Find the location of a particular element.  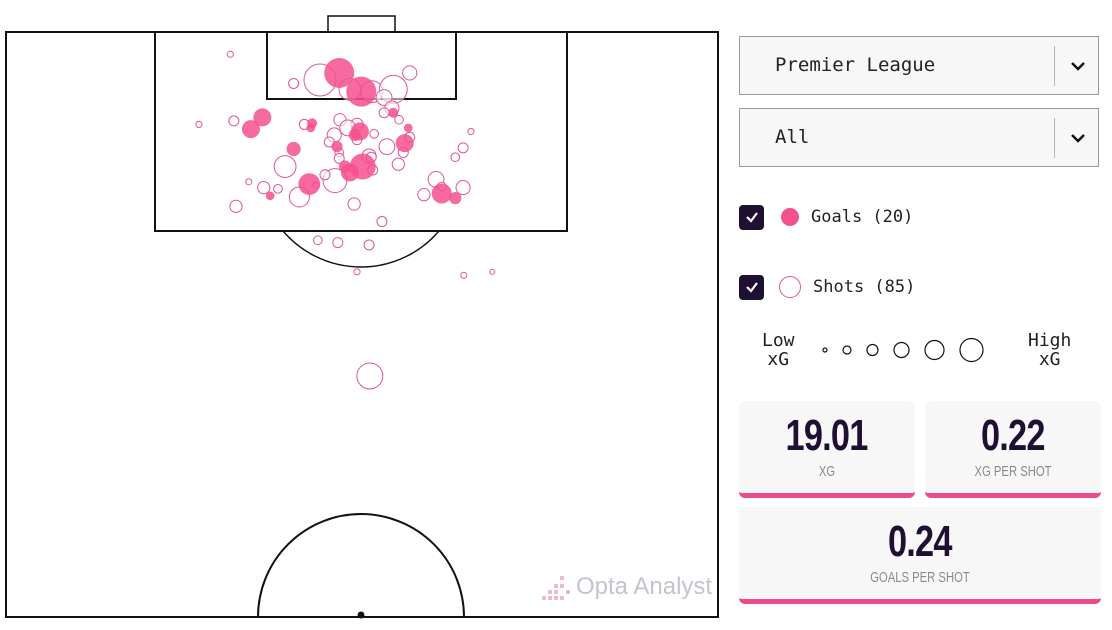

centre-circle is located at coordinates (361, 565).